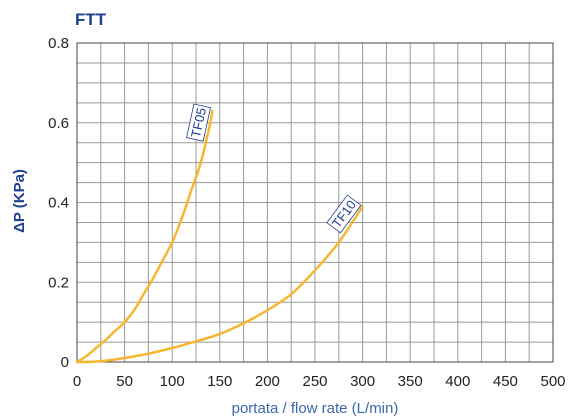  What do you see at coordinates (457, 381) in the screenshot?
I see `x-tick-label: 400` at bounding box center [457, 381].